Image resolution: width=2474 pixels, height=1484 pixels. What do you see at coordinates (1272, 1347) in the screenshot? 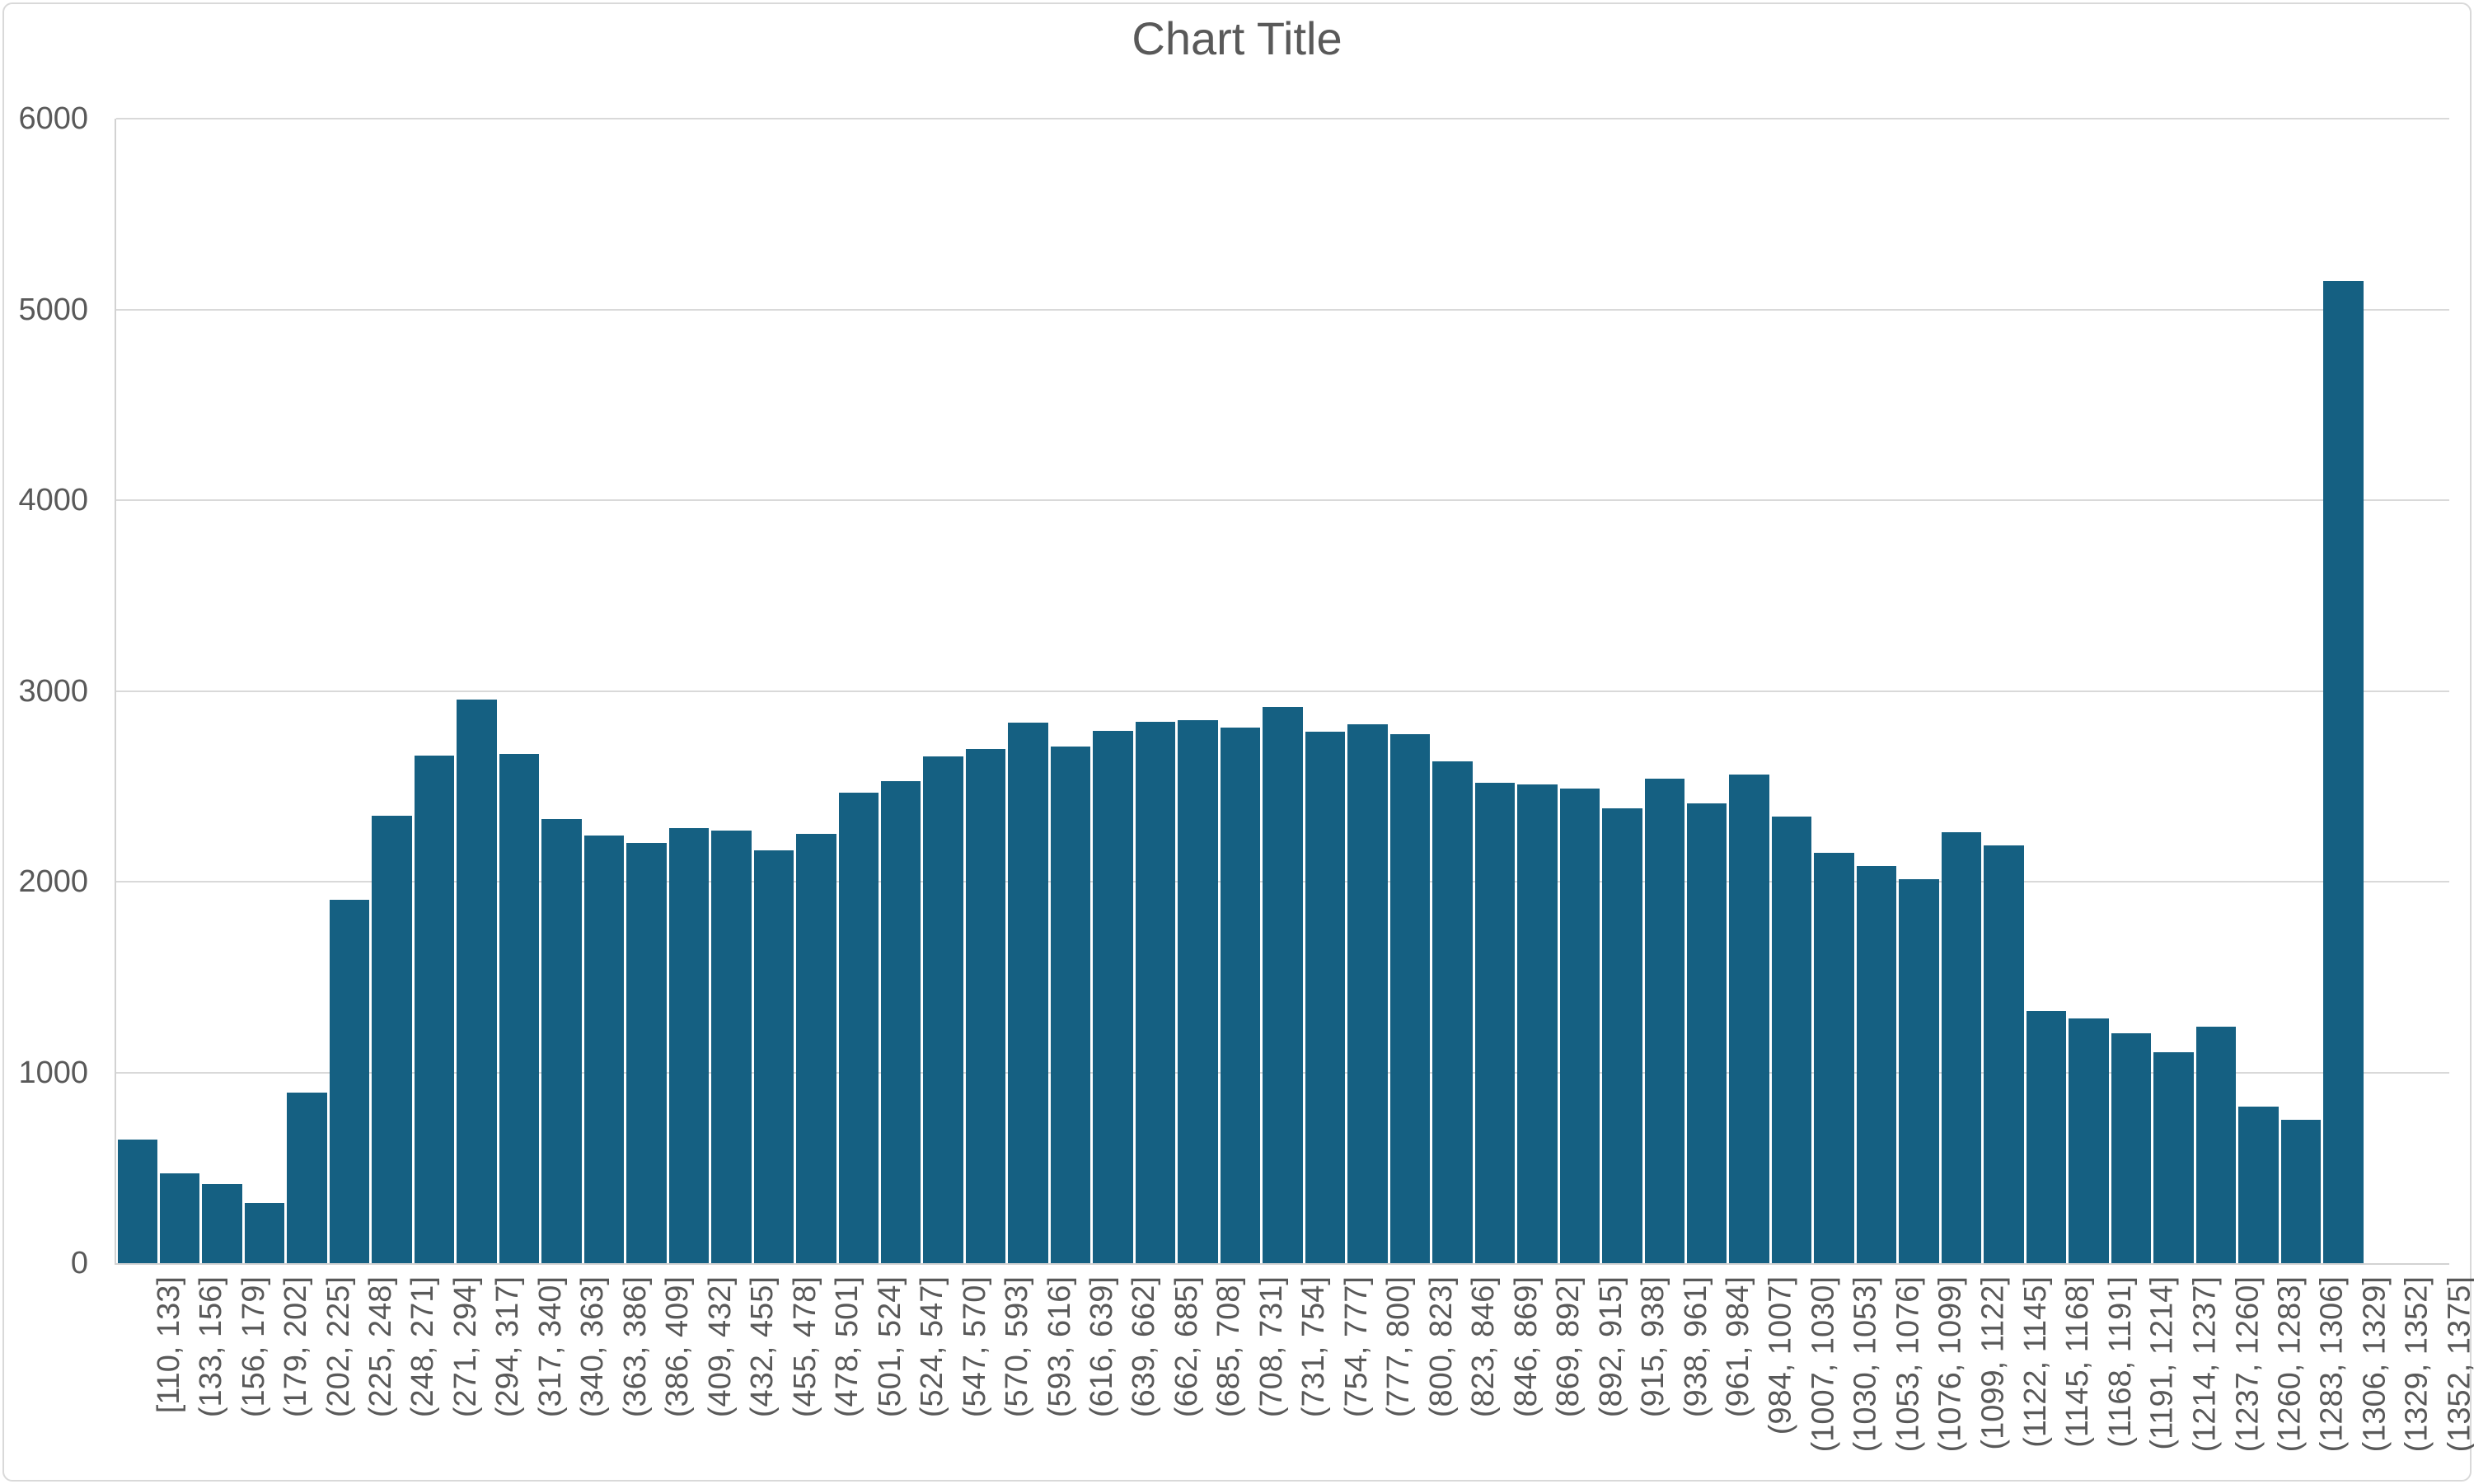
I see `x-tick-label: (708, 731]` at bounding box center [1272, 1347].